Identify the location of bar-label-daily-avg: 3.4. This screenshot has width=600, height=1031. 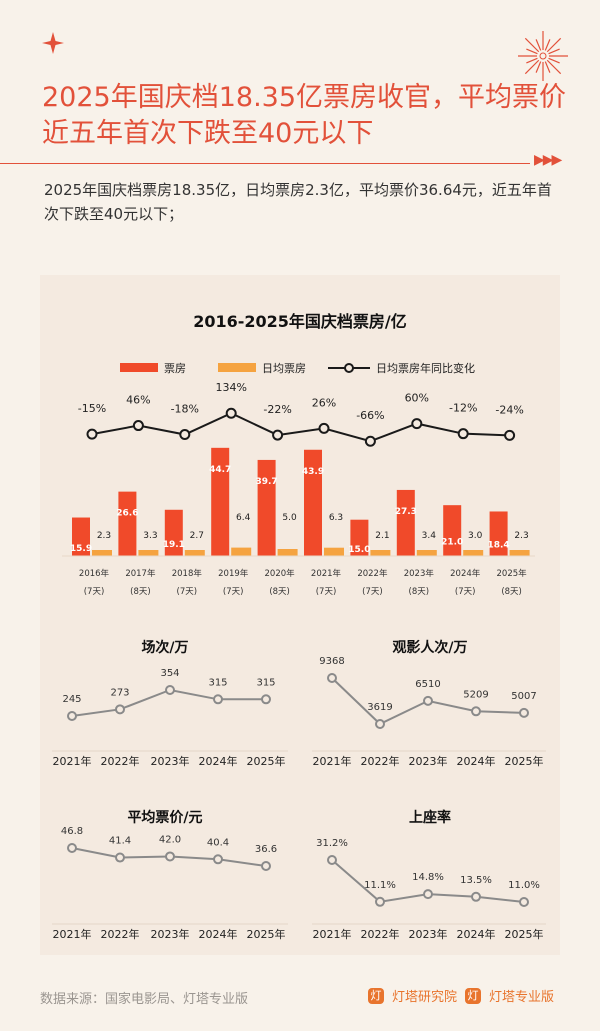
(429, 536).